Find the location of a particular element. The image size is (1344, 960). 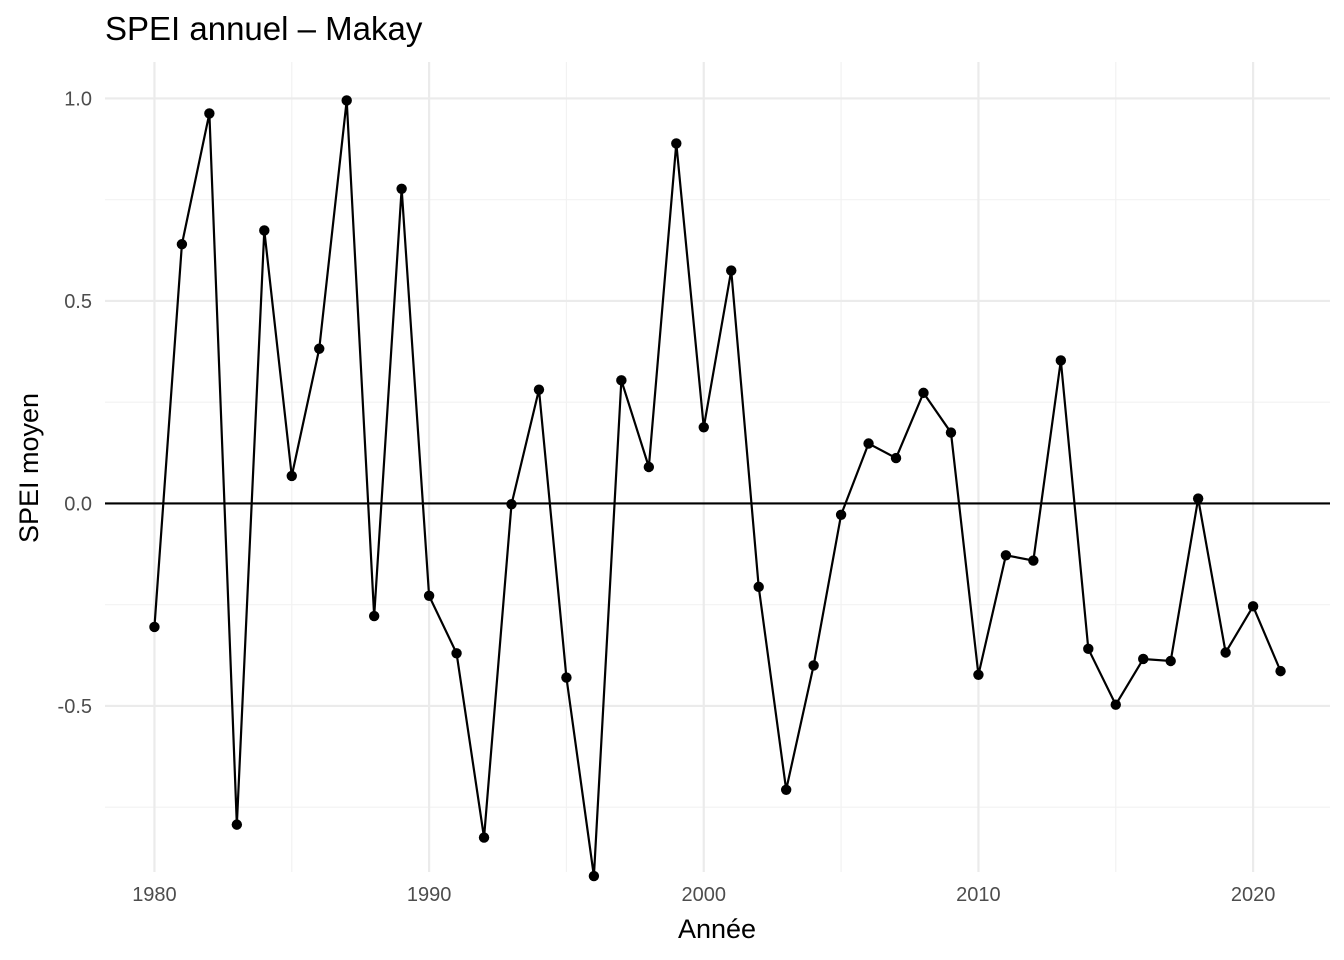

y-axis-tick-labels: -0.5 0.0 0.5 1.0 is located at coordinates (75, 403).